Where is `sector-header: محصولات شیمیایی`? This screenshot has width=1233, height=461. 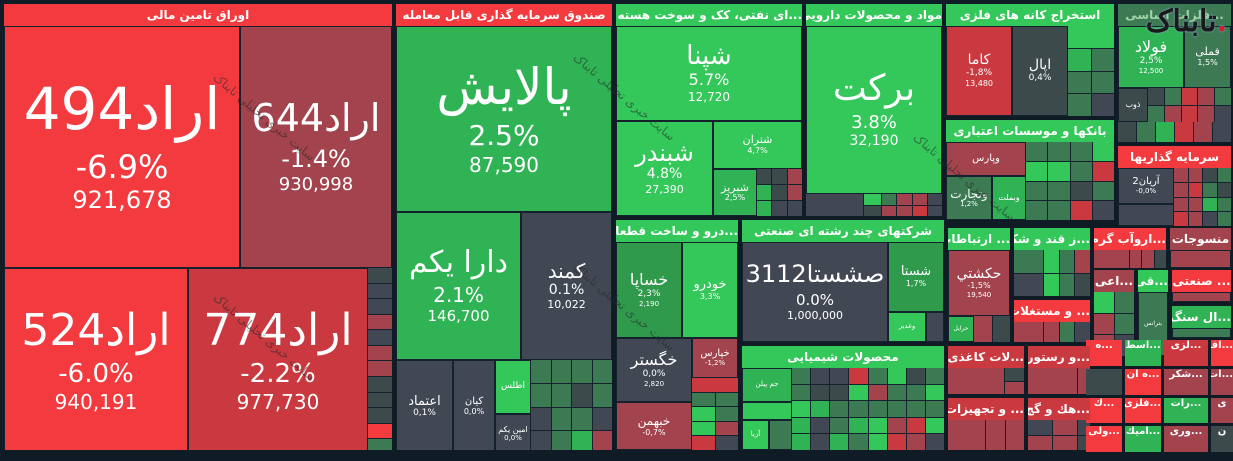 sector-header: محصولات شیمیایی is located at coordinates (843, 357).